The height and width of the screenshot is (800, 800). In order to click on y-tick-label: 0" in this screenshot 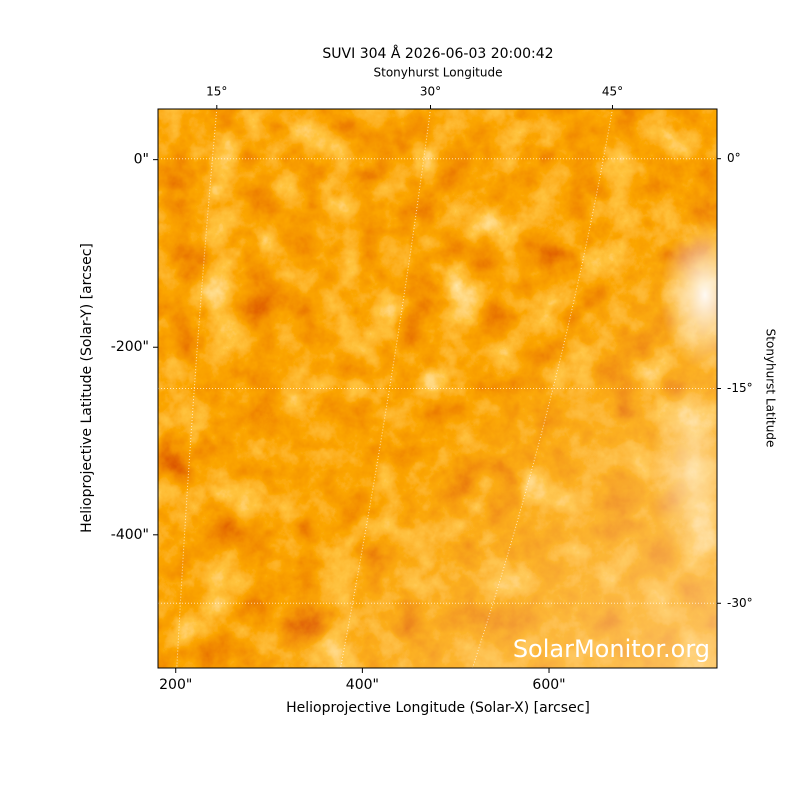, I will do `click(141, 160)`.